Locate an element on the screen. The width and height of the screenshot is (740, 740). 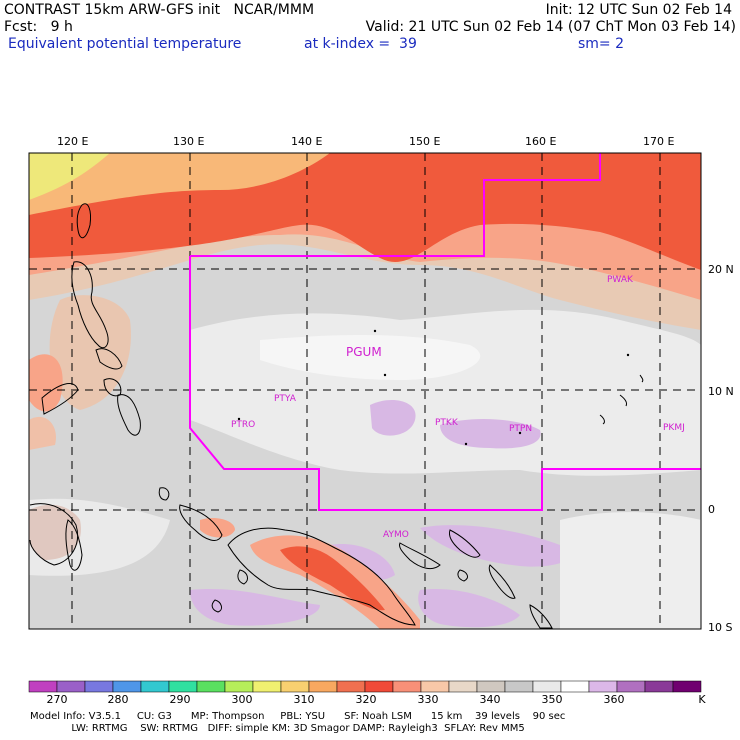
level-info: at k-index = 39 is located at coordinates (360, 44).